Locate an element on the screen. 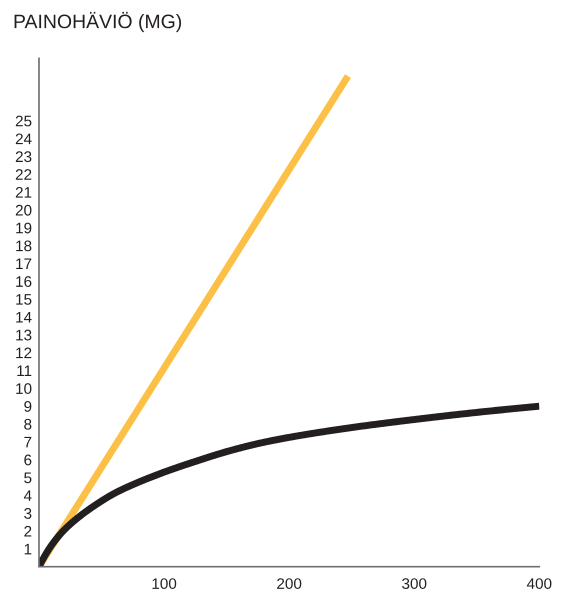  y-tick-label: 3 is located at coordinates (28, 513).